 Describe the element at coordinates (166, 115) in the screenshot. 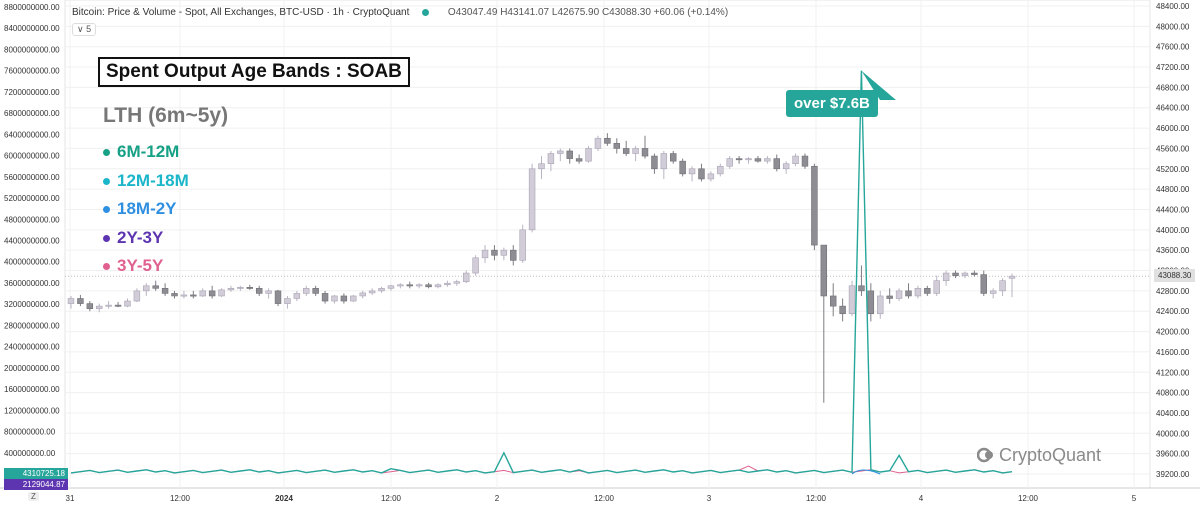

I see `overlay-subtitle: LTH (6m~5y)` at that location.